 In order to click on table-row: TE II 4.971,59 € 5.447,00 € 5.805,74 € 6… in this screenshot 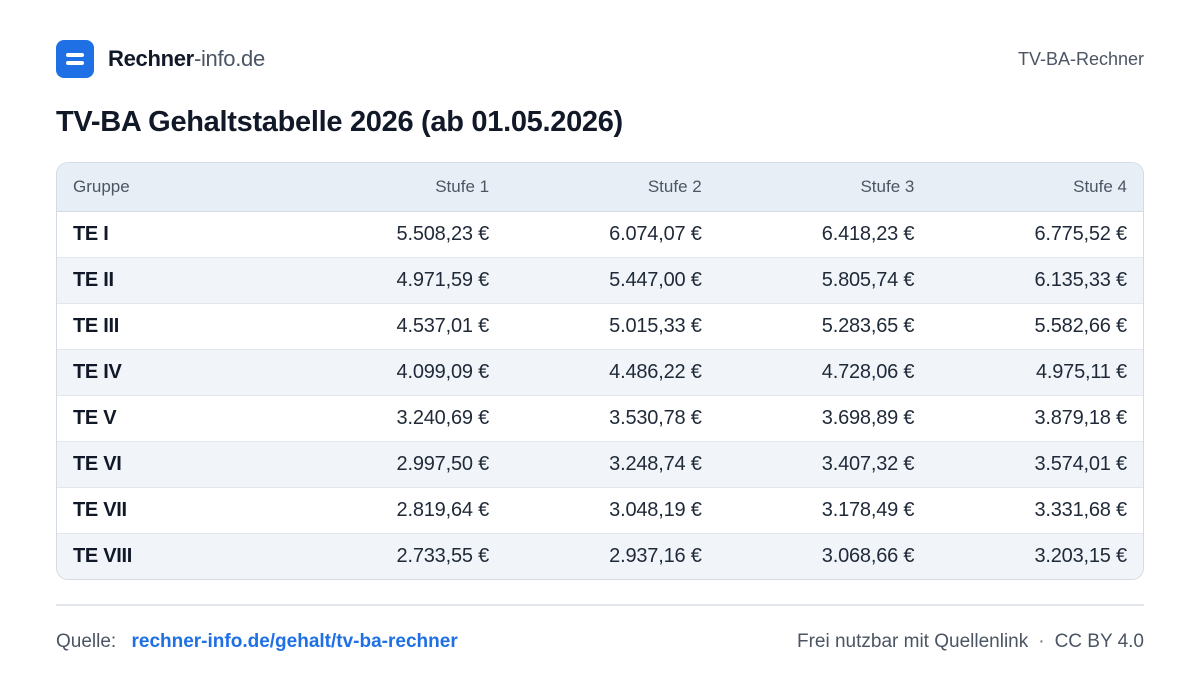, I will do `click(600, 279)`.